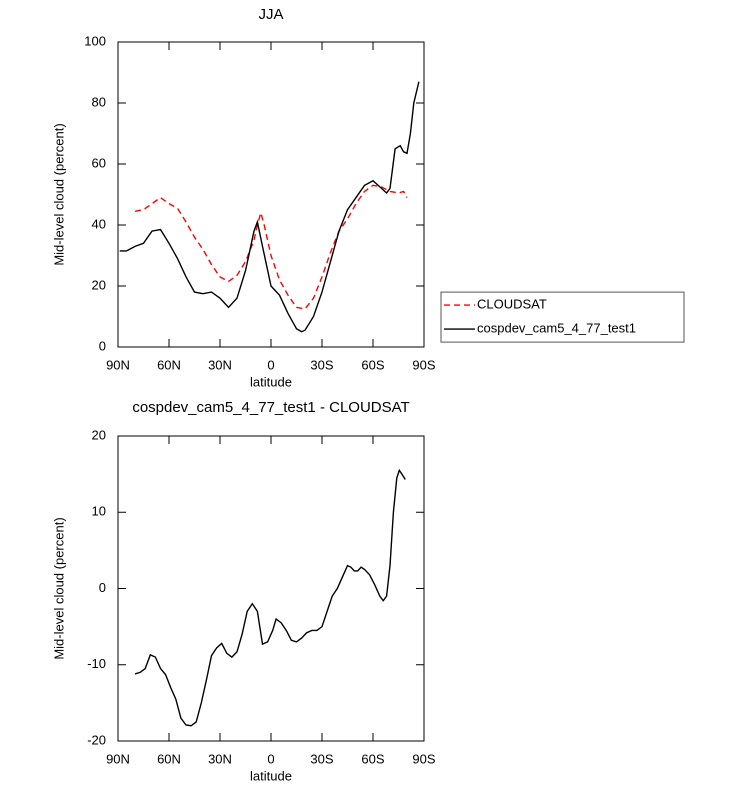 Image resolution: width=733 pixels, height=795 pixels. Describe the element at coordinates (99, 511) in the screenshot. I see `y-tick-label: 10` at that location.